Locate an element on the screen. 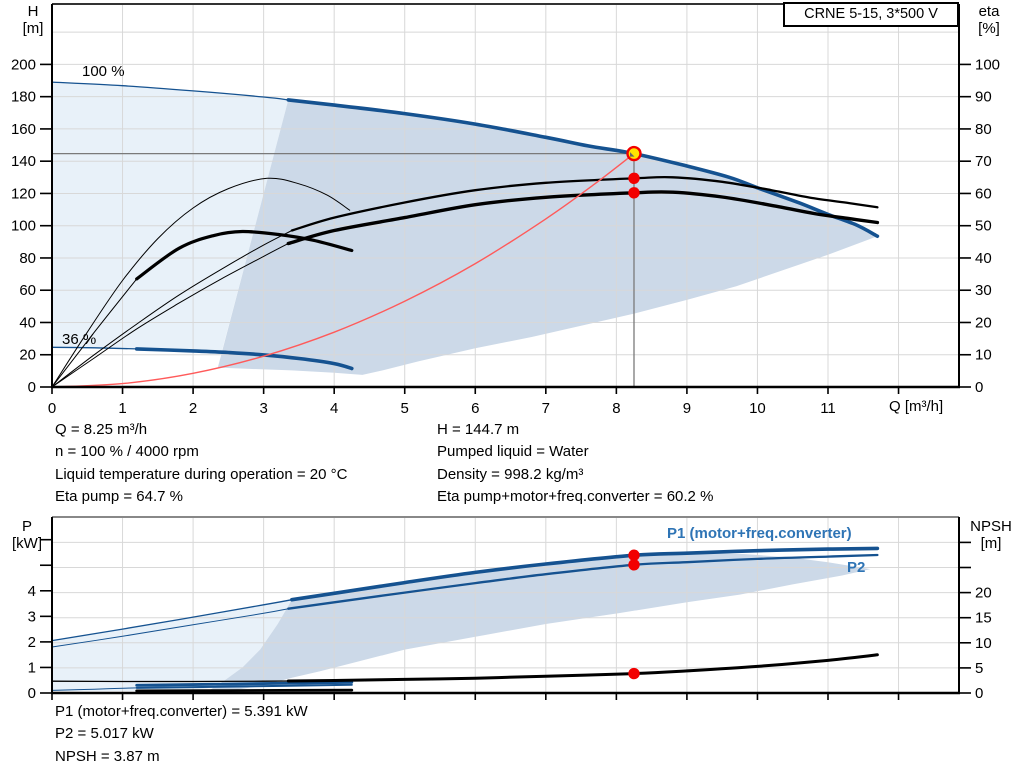 The width and height of the screenshot is (1024, 781). p2-36-curve is located at coordinates (244, 686).